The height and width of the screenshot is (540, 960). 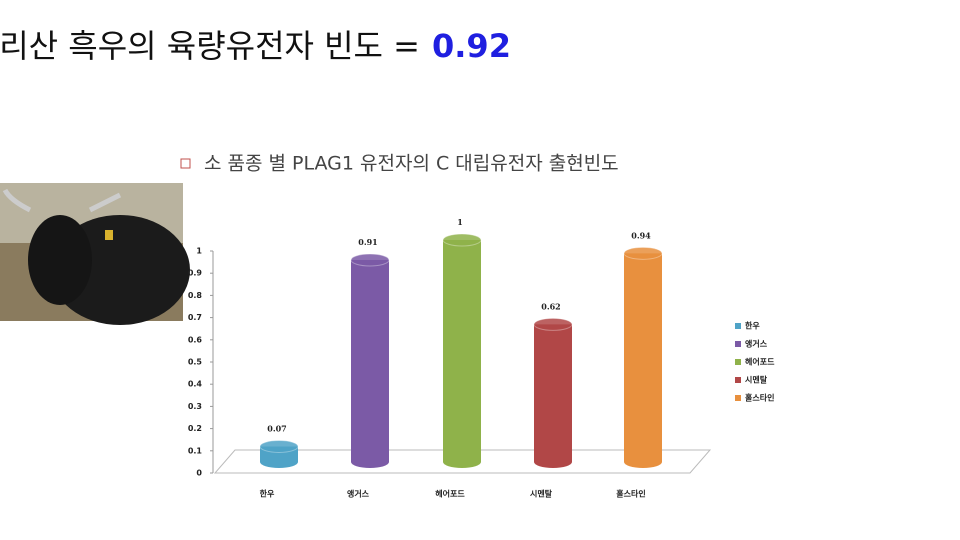 What do you see at coordinates (199, 251) in the screenshot?
I see `y-tick-label: 1` at bounding box center [199, 251].